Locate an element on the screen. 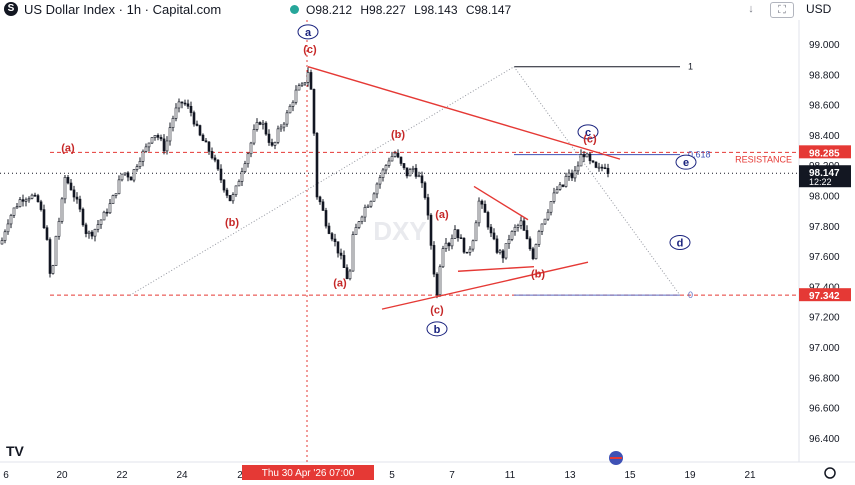 This screenshot has width=855, height=485. y-tick-label: 97.800 is located at coordinates (824, 227).